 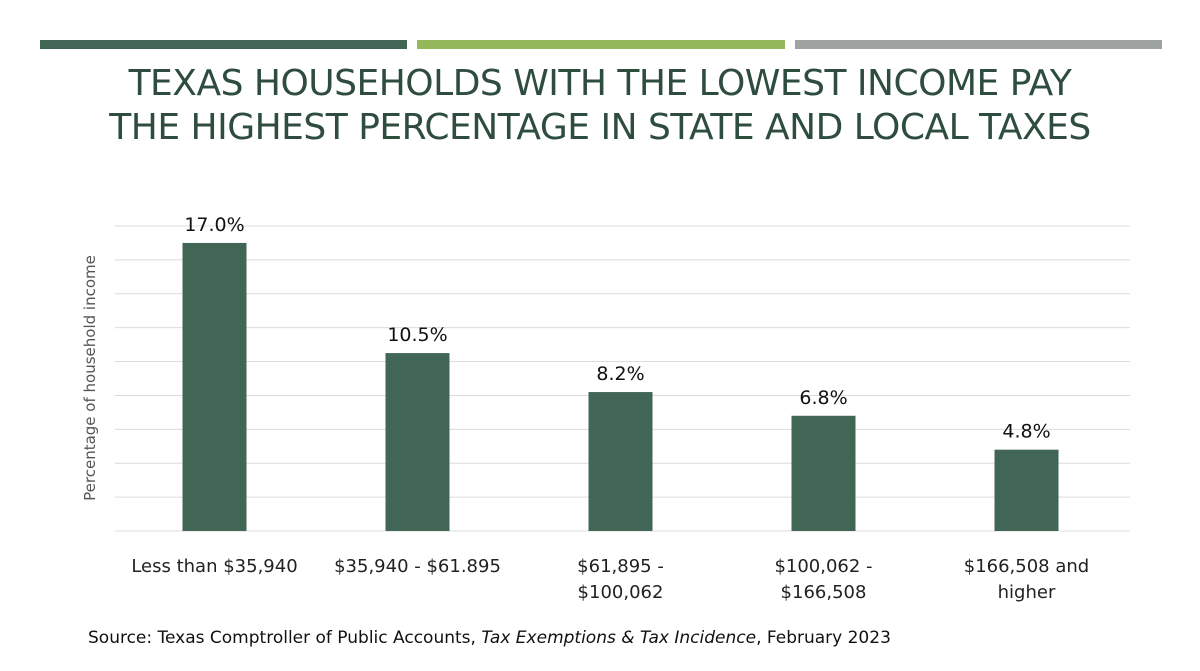 What do you see at coordinates (1026, 432) in the screenshot?
I see `data-label: 4.8%` at bounding box center [1026, 432].